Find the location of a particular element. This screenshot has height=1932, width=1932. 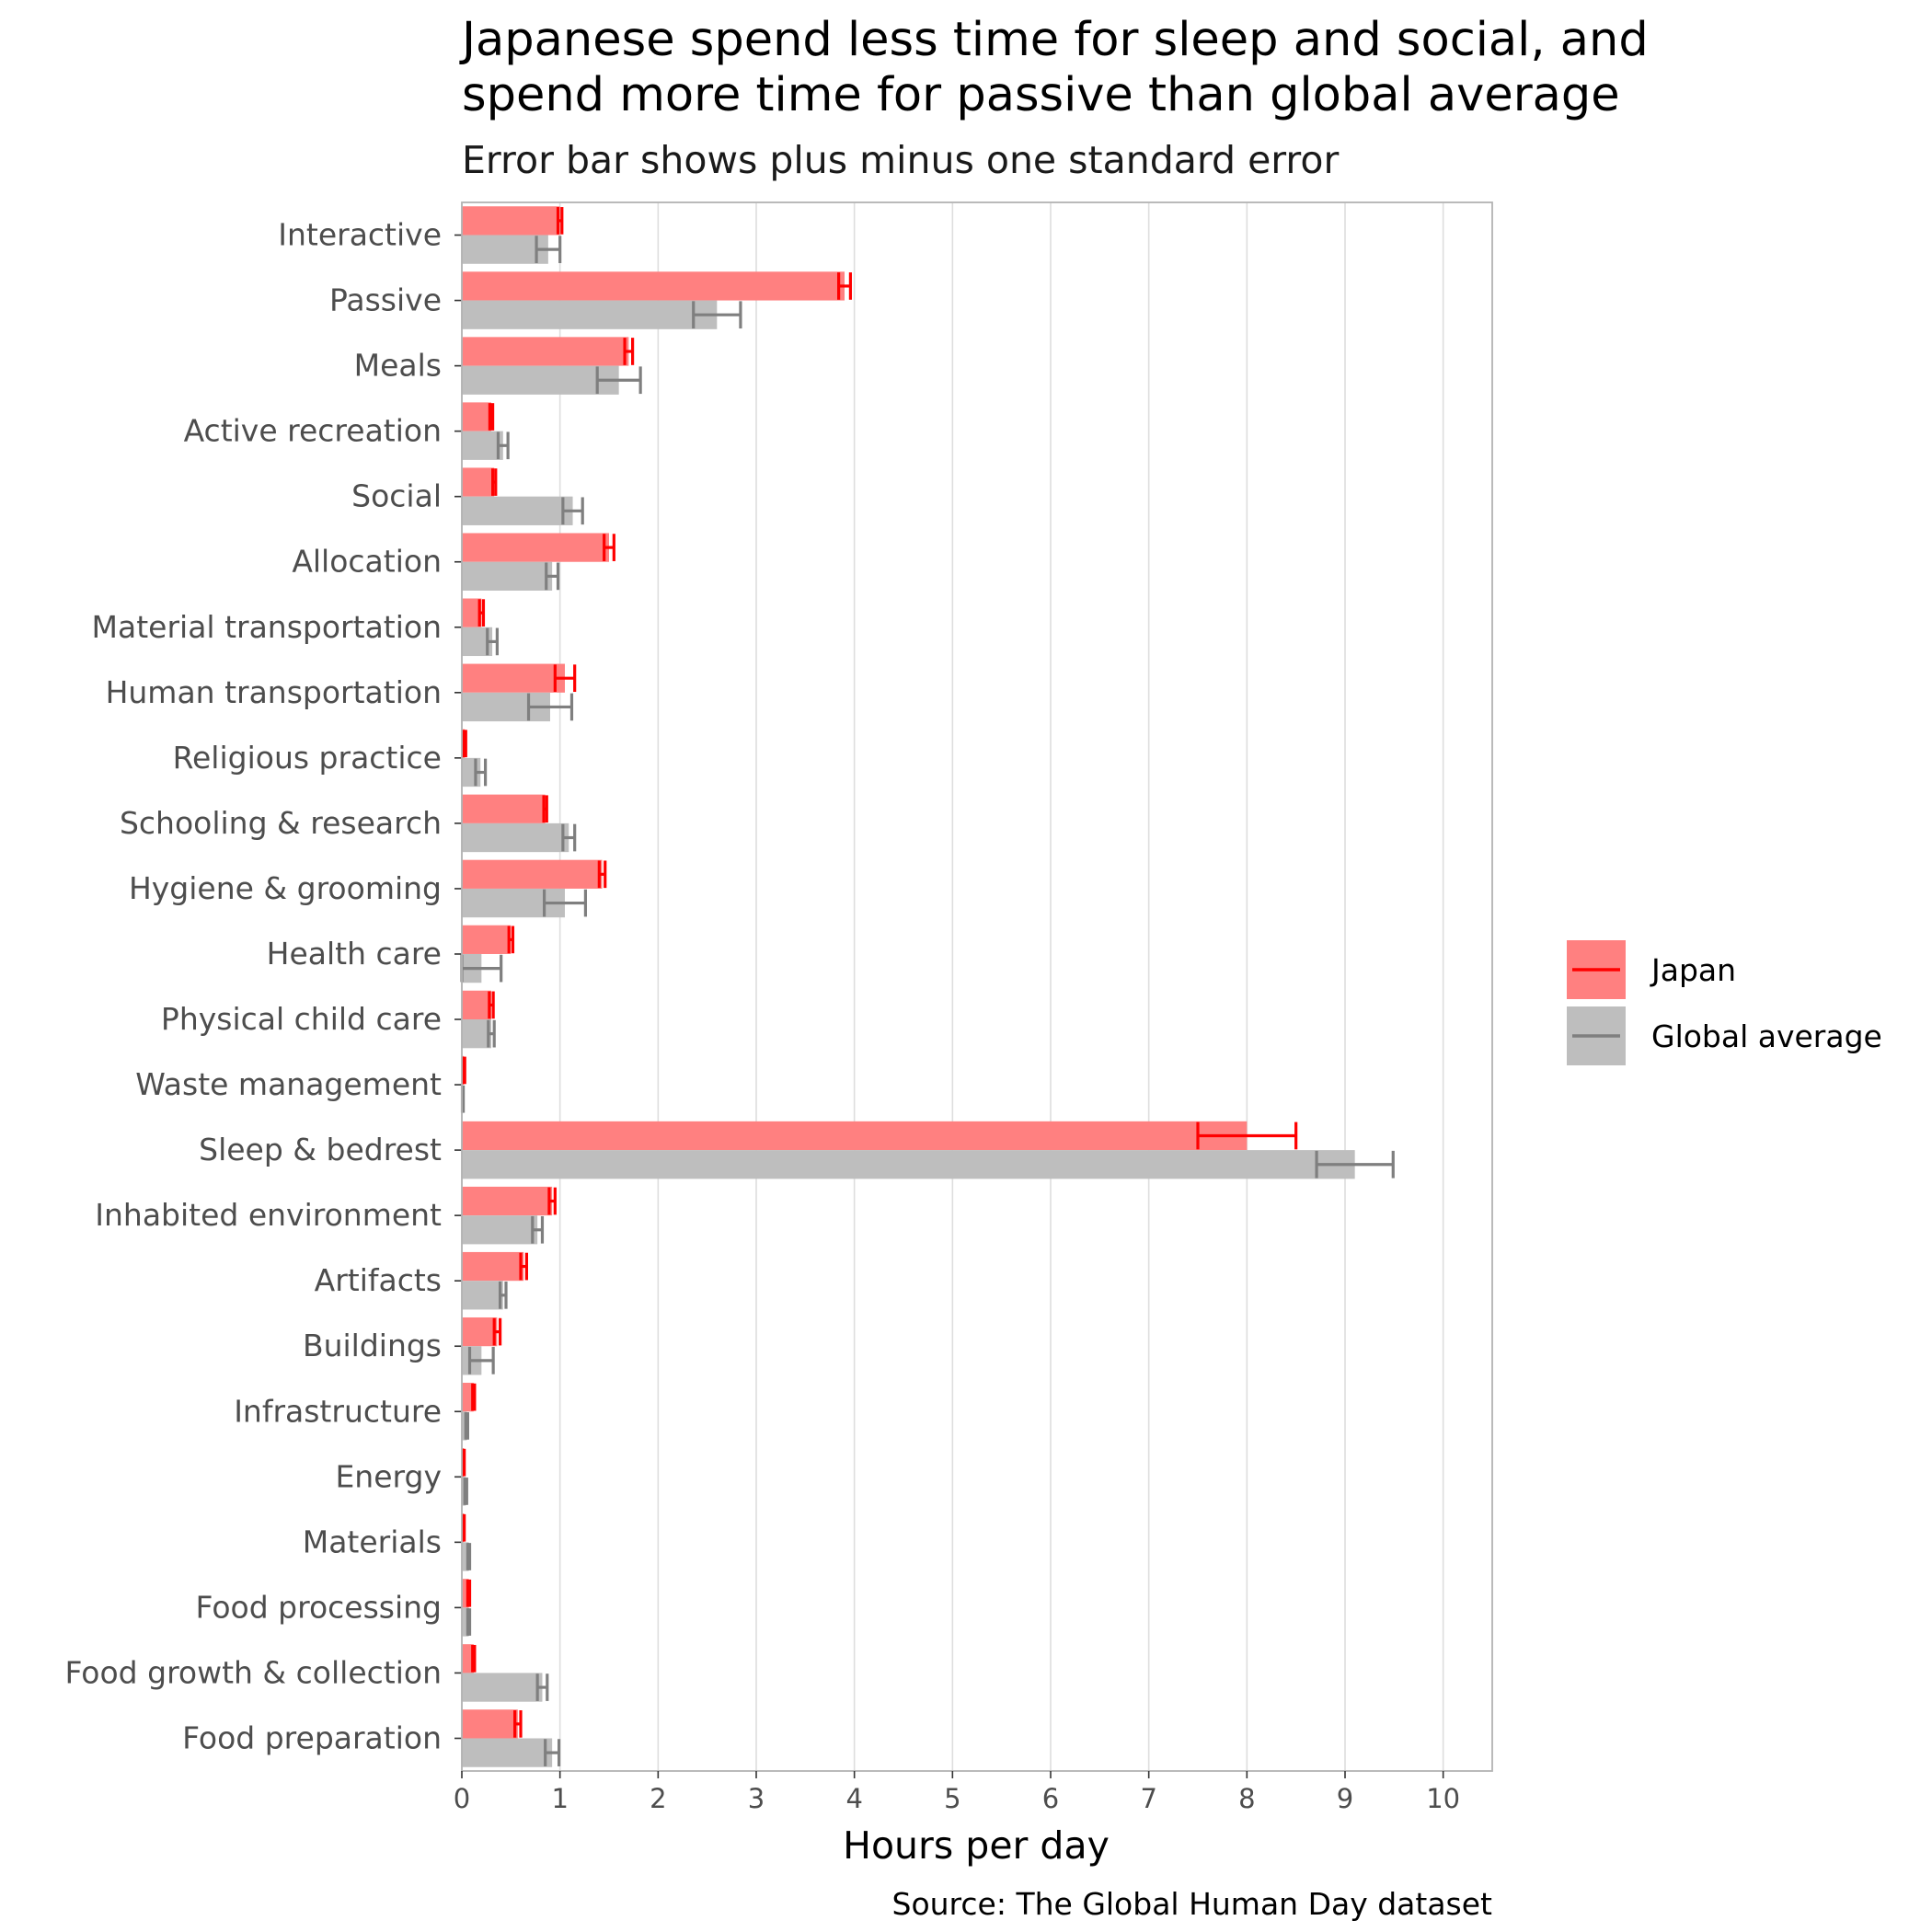

category-label: Religious practice is located at coordinates (307, 758).